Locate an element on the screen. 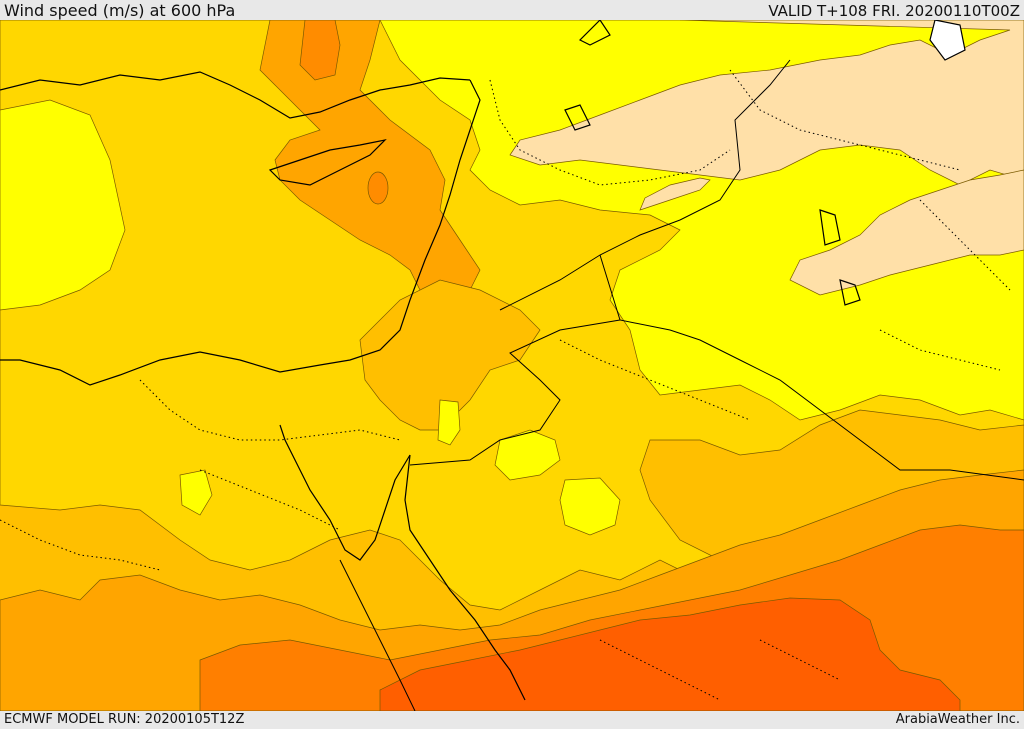 The image size is (1024, 729). field-light-small is located at coordinates (675, 194).